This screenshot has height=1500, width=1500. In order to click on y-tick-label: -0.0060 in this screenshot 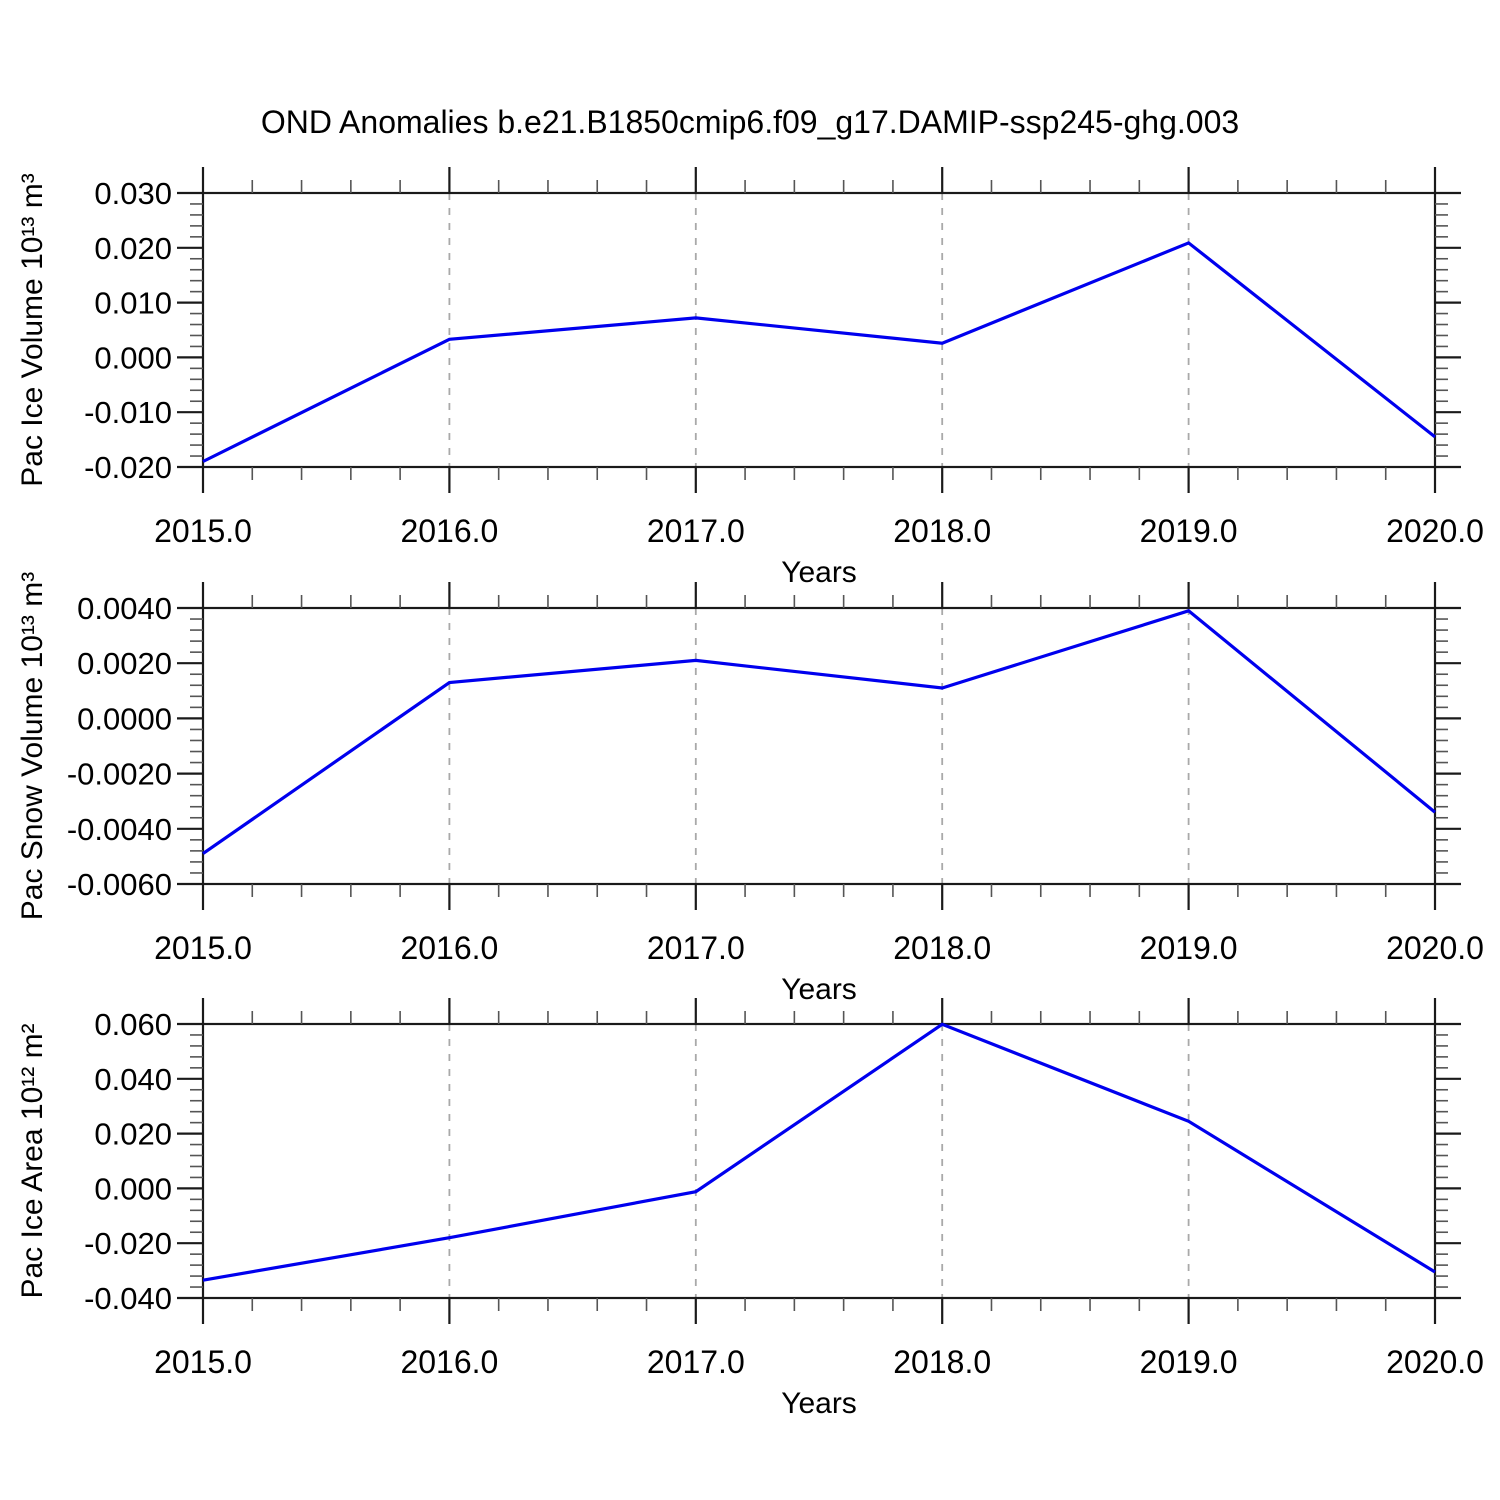, I will do `click(119, 884)`.